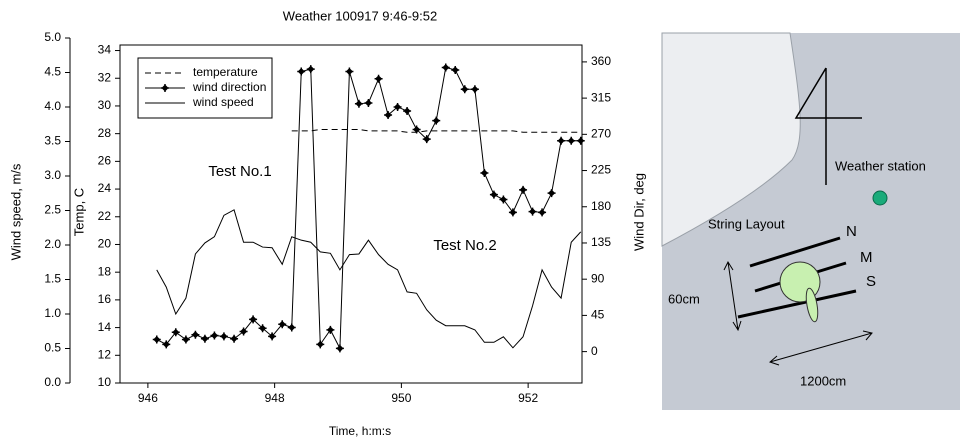 This screenshot has width=960, height=443. What do you see at coordinates (78, 212) in the screenshot?
I see `y-axis-label: Temp, C` at bounding box center [78, 212].